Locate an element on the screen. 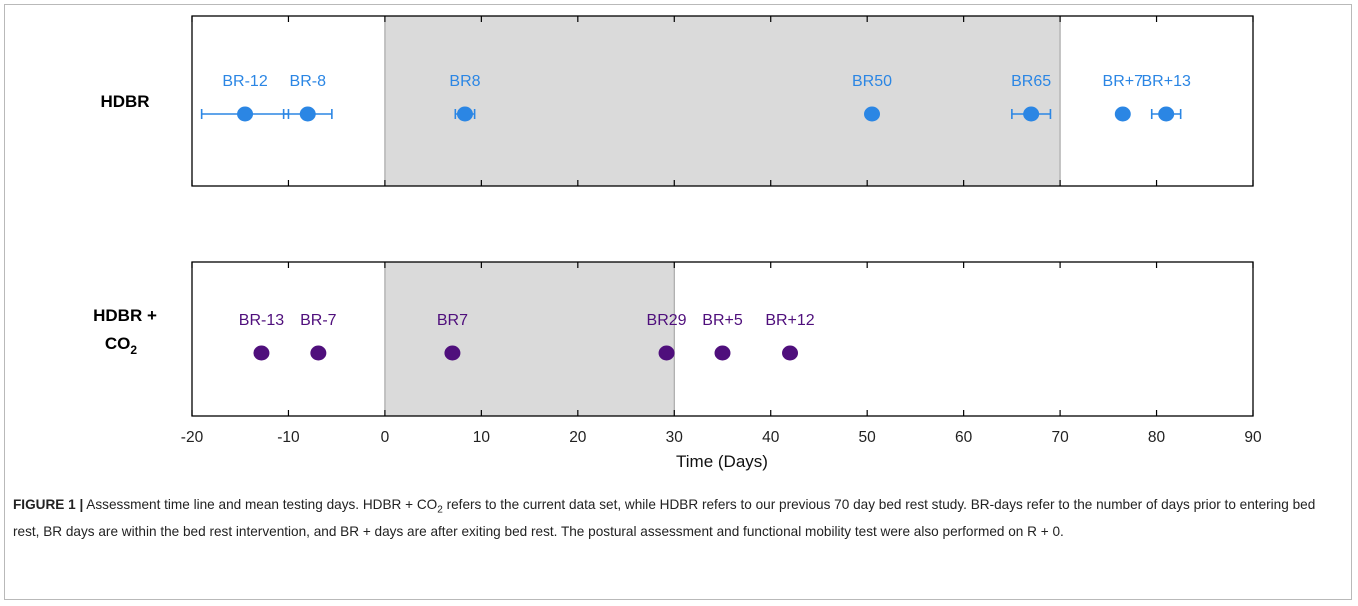  point-label: BR-13 is located at coordinates (261, 320).